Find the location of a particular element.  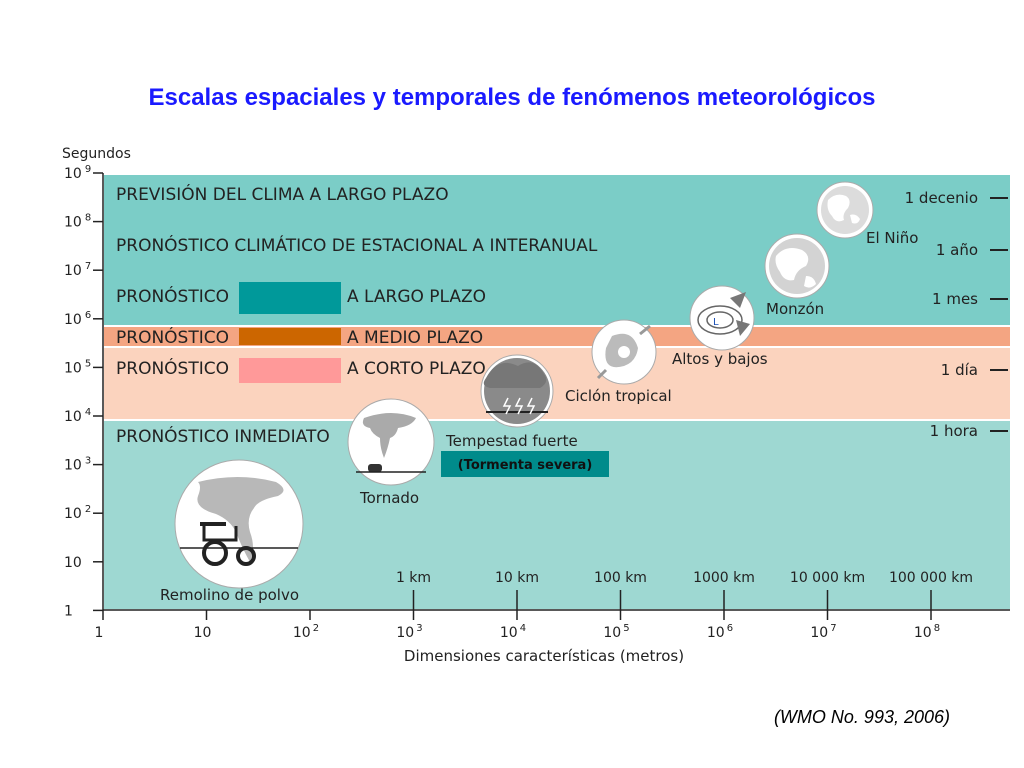

x-axis-ticks: 1 10 10 2 10 3 10 4 10 5 10 6 10 7 10 8 is located at coordinates (517, 625).